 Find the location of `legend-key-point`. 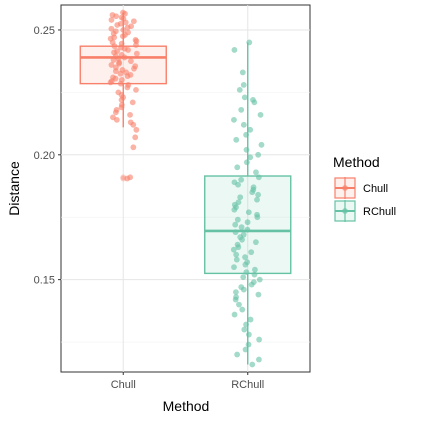

legend-key-point is located at coordinates (345, 211).